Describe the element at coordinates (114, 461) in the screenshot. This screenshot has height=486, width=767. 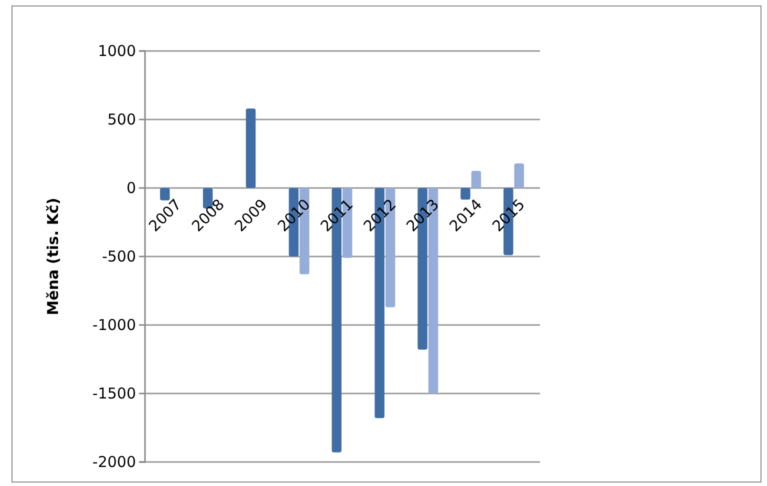
I see `y-tick-label: -2000` at that location.